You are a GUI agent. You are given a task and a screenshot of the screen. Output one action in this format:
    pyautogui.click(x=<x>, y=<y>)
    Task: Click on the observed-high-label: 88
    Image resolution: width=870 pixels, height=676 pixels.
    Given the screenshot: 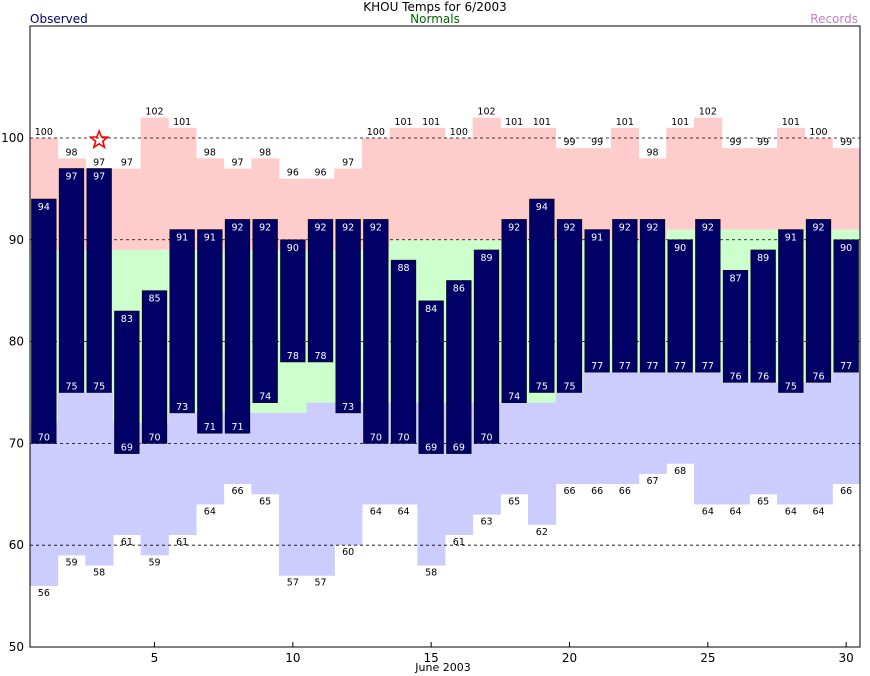 What is the action you would take?
    pyautogui.click(x=403, y=268)
    